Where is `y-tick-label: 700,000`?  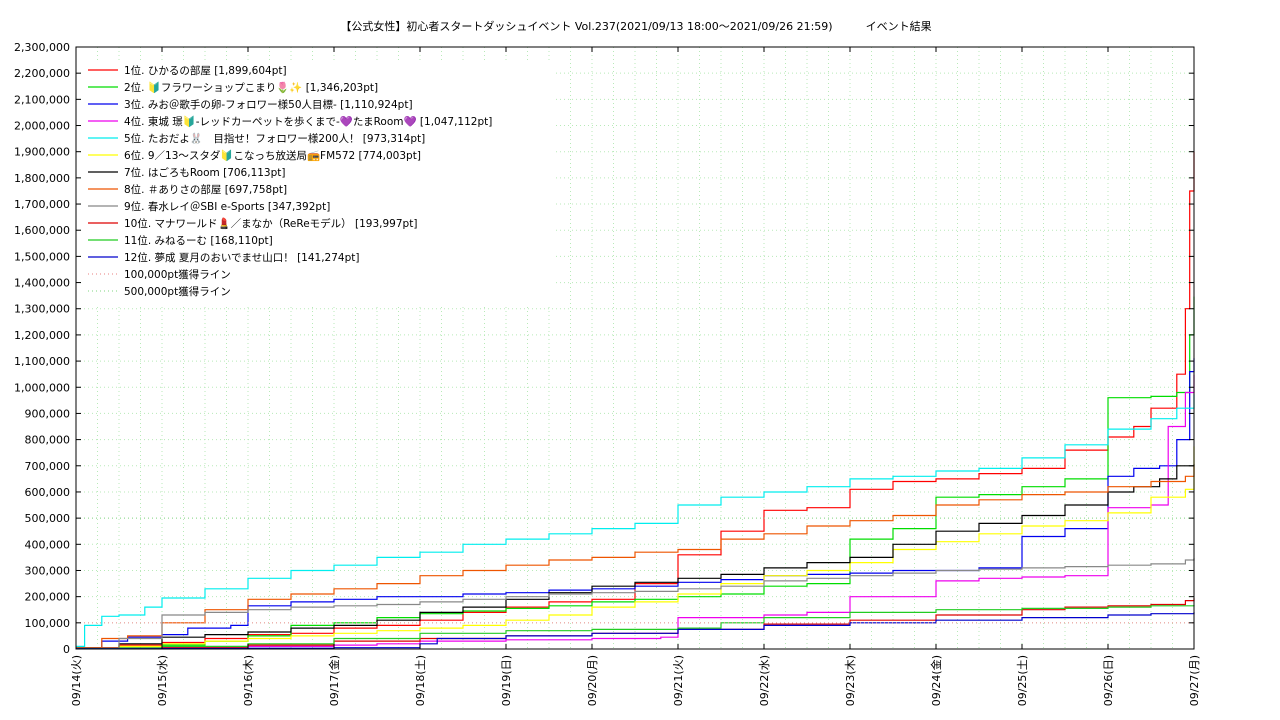 y-tick-label: 700,000 is located at coordinates (48, 466).